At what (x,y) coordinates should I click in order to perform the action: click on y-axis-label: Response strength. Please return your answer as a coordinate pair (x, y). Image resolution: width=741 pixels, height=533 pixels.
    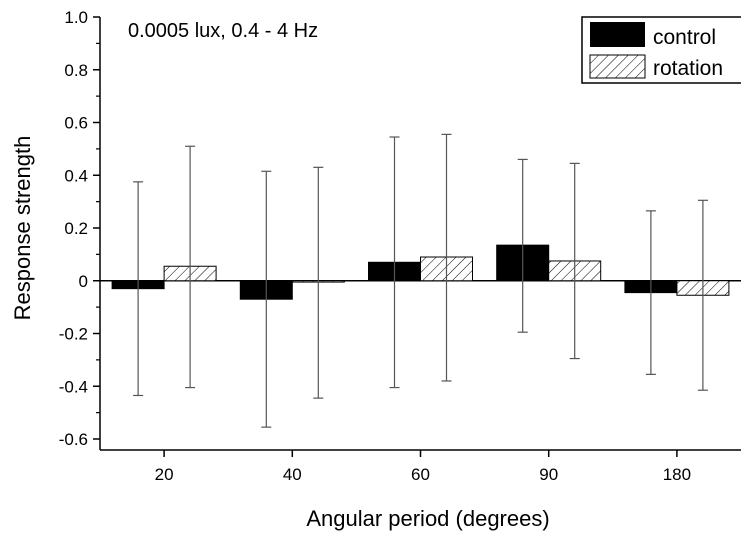
    Looking at the image, I should click on (22, 228).